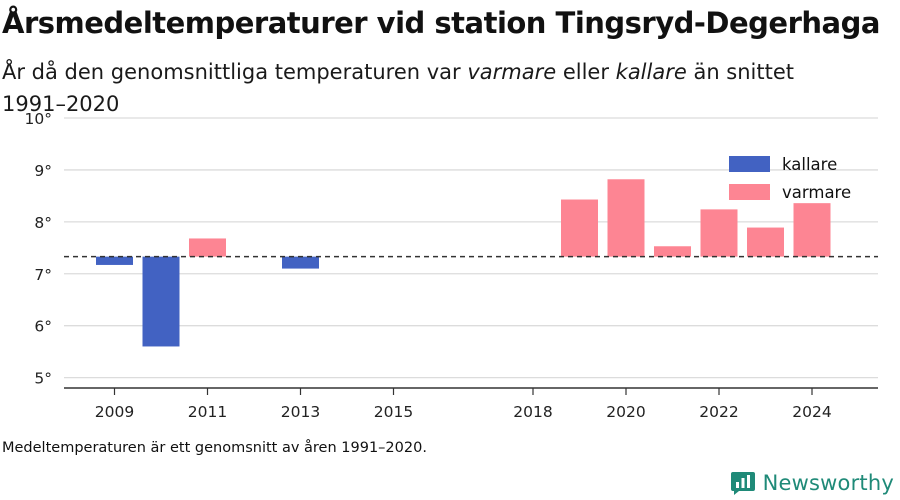 This screenshot has height=500, width=900. I want to click on legend-label-kallare: kallare, so click(809, 164).